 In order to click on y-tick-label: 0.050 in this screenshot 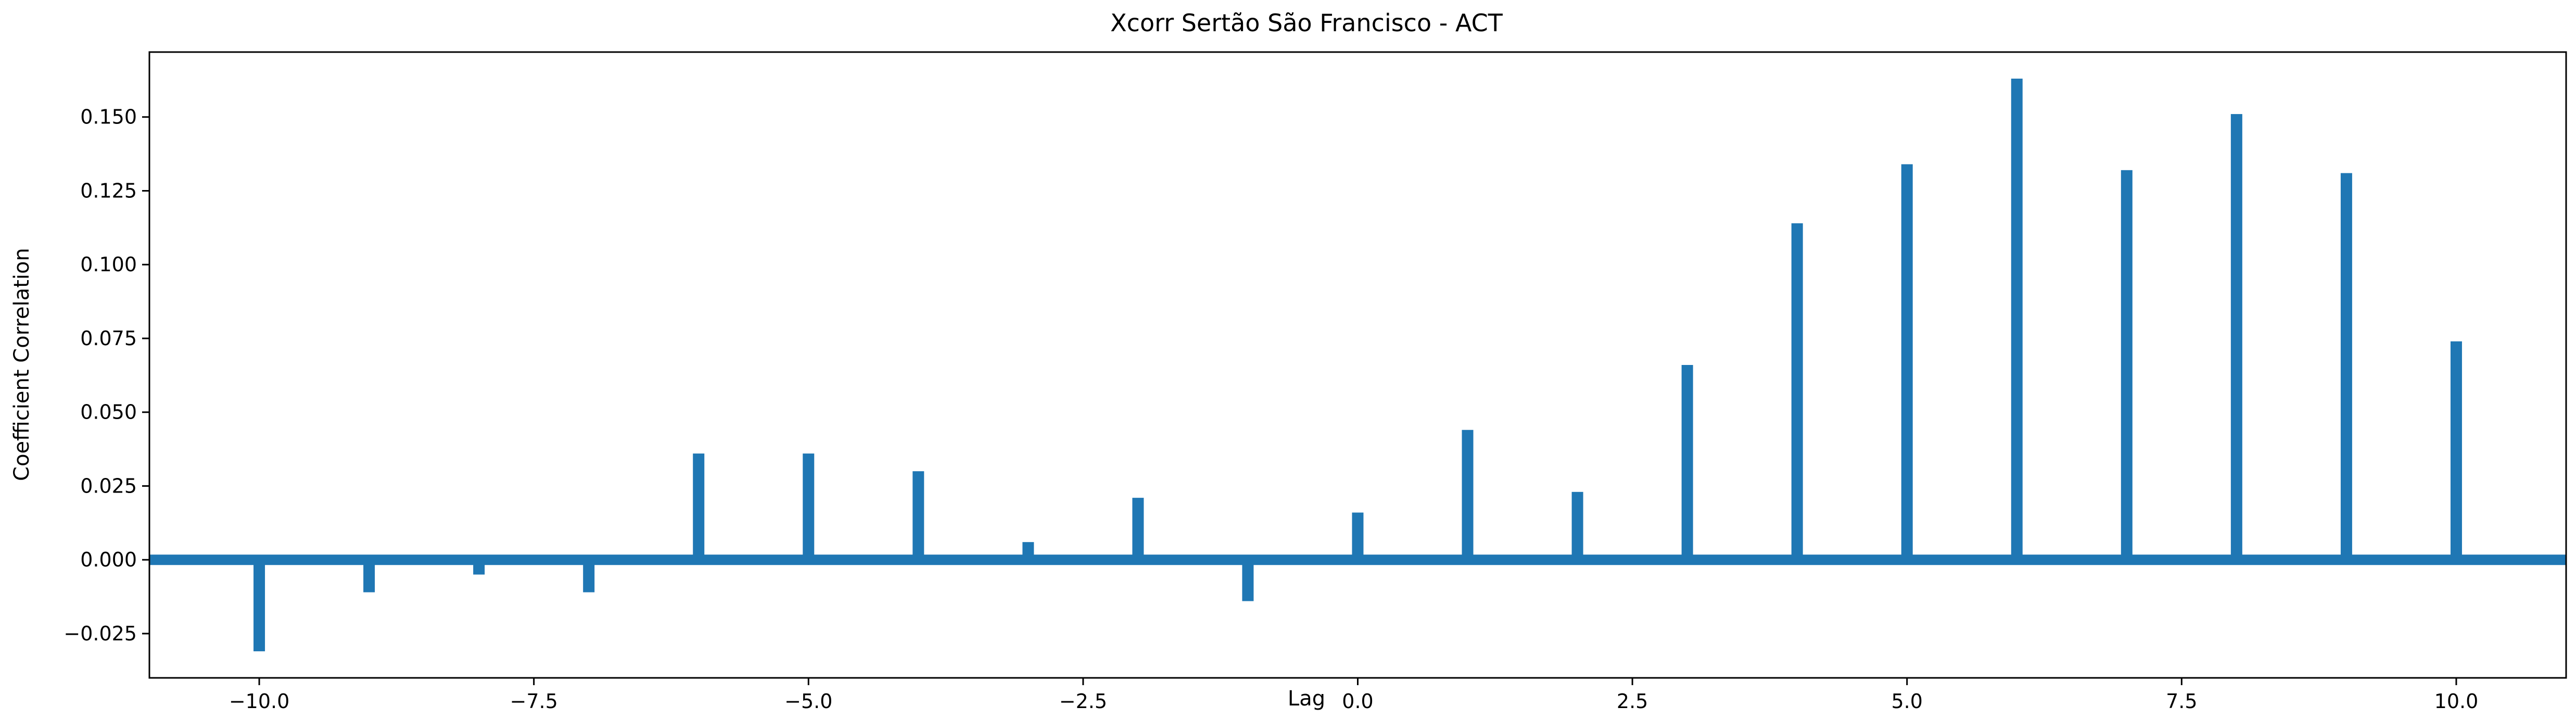, I will do `click(108, 413)`.